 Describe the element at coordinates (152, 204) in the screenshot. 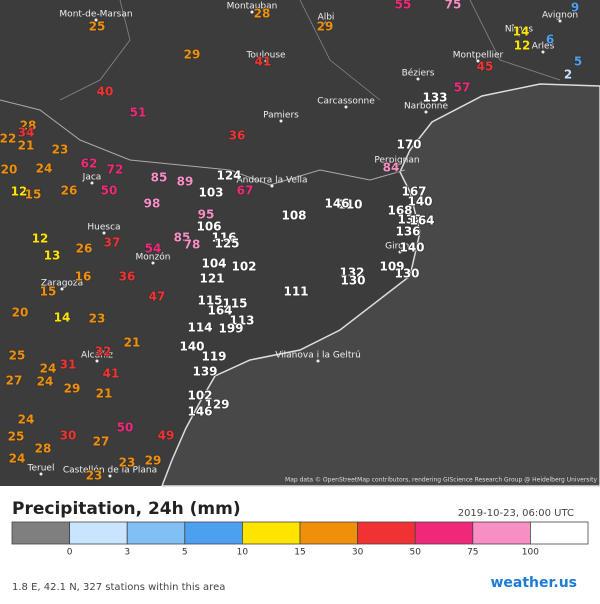

I see `station-value: 98` at that location.